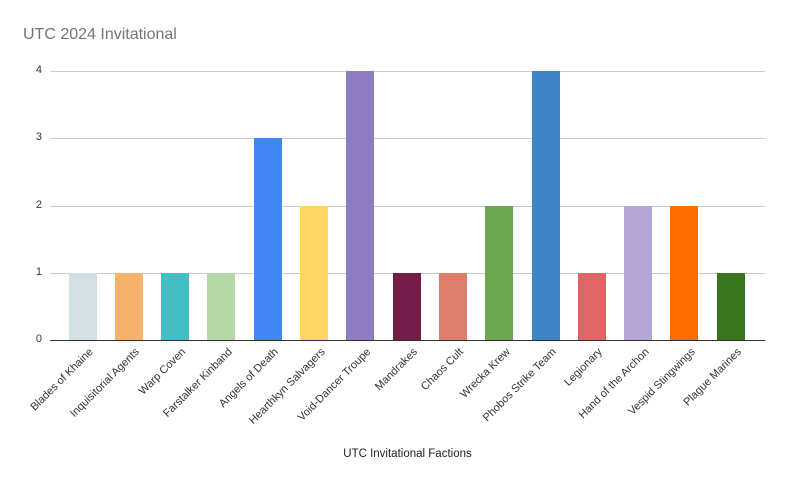  Describe the element at coordinates (407, 454) in the screenshot. I see `x-axis-title: UTC Invitational Factions` at that location.